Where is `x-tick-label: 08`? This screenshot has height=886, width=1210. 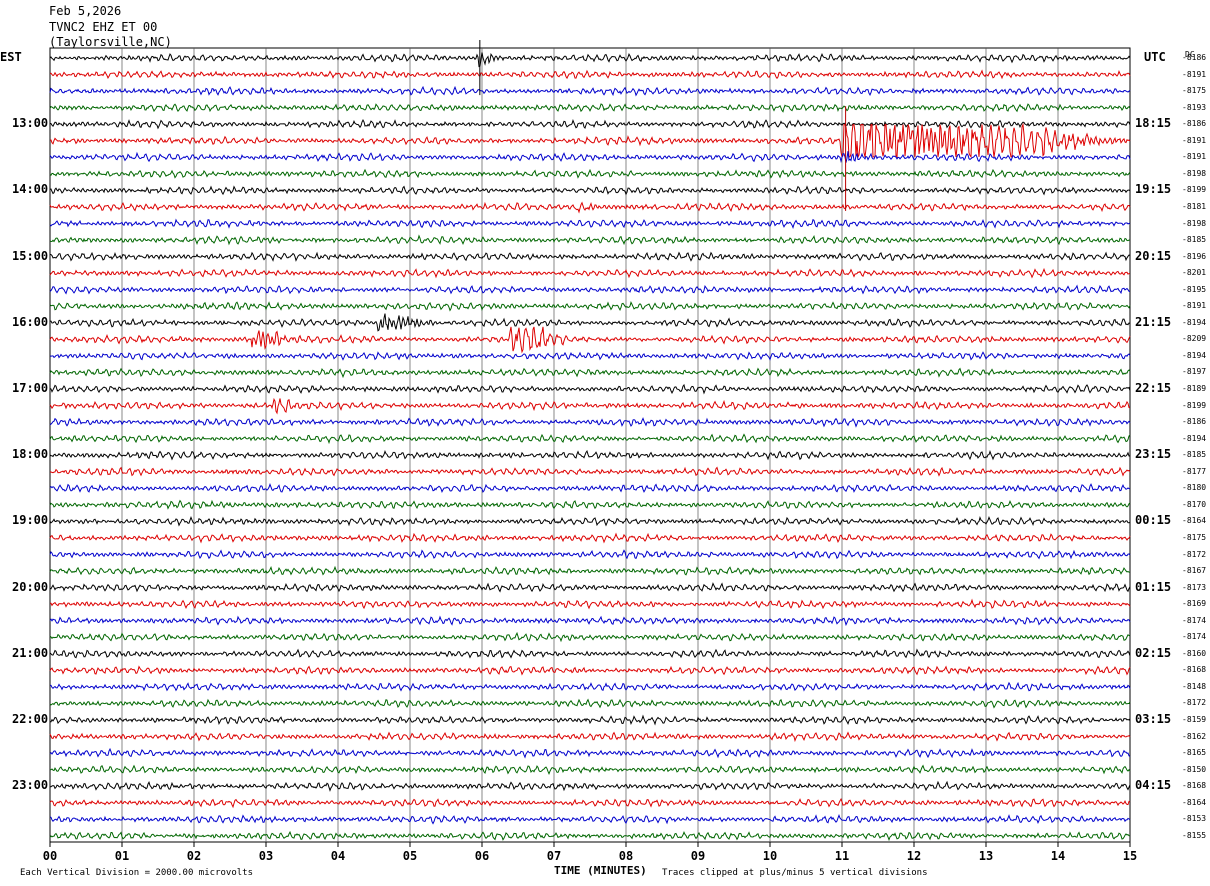
x-tick-label: 08 is located at coordinates (626, 856).